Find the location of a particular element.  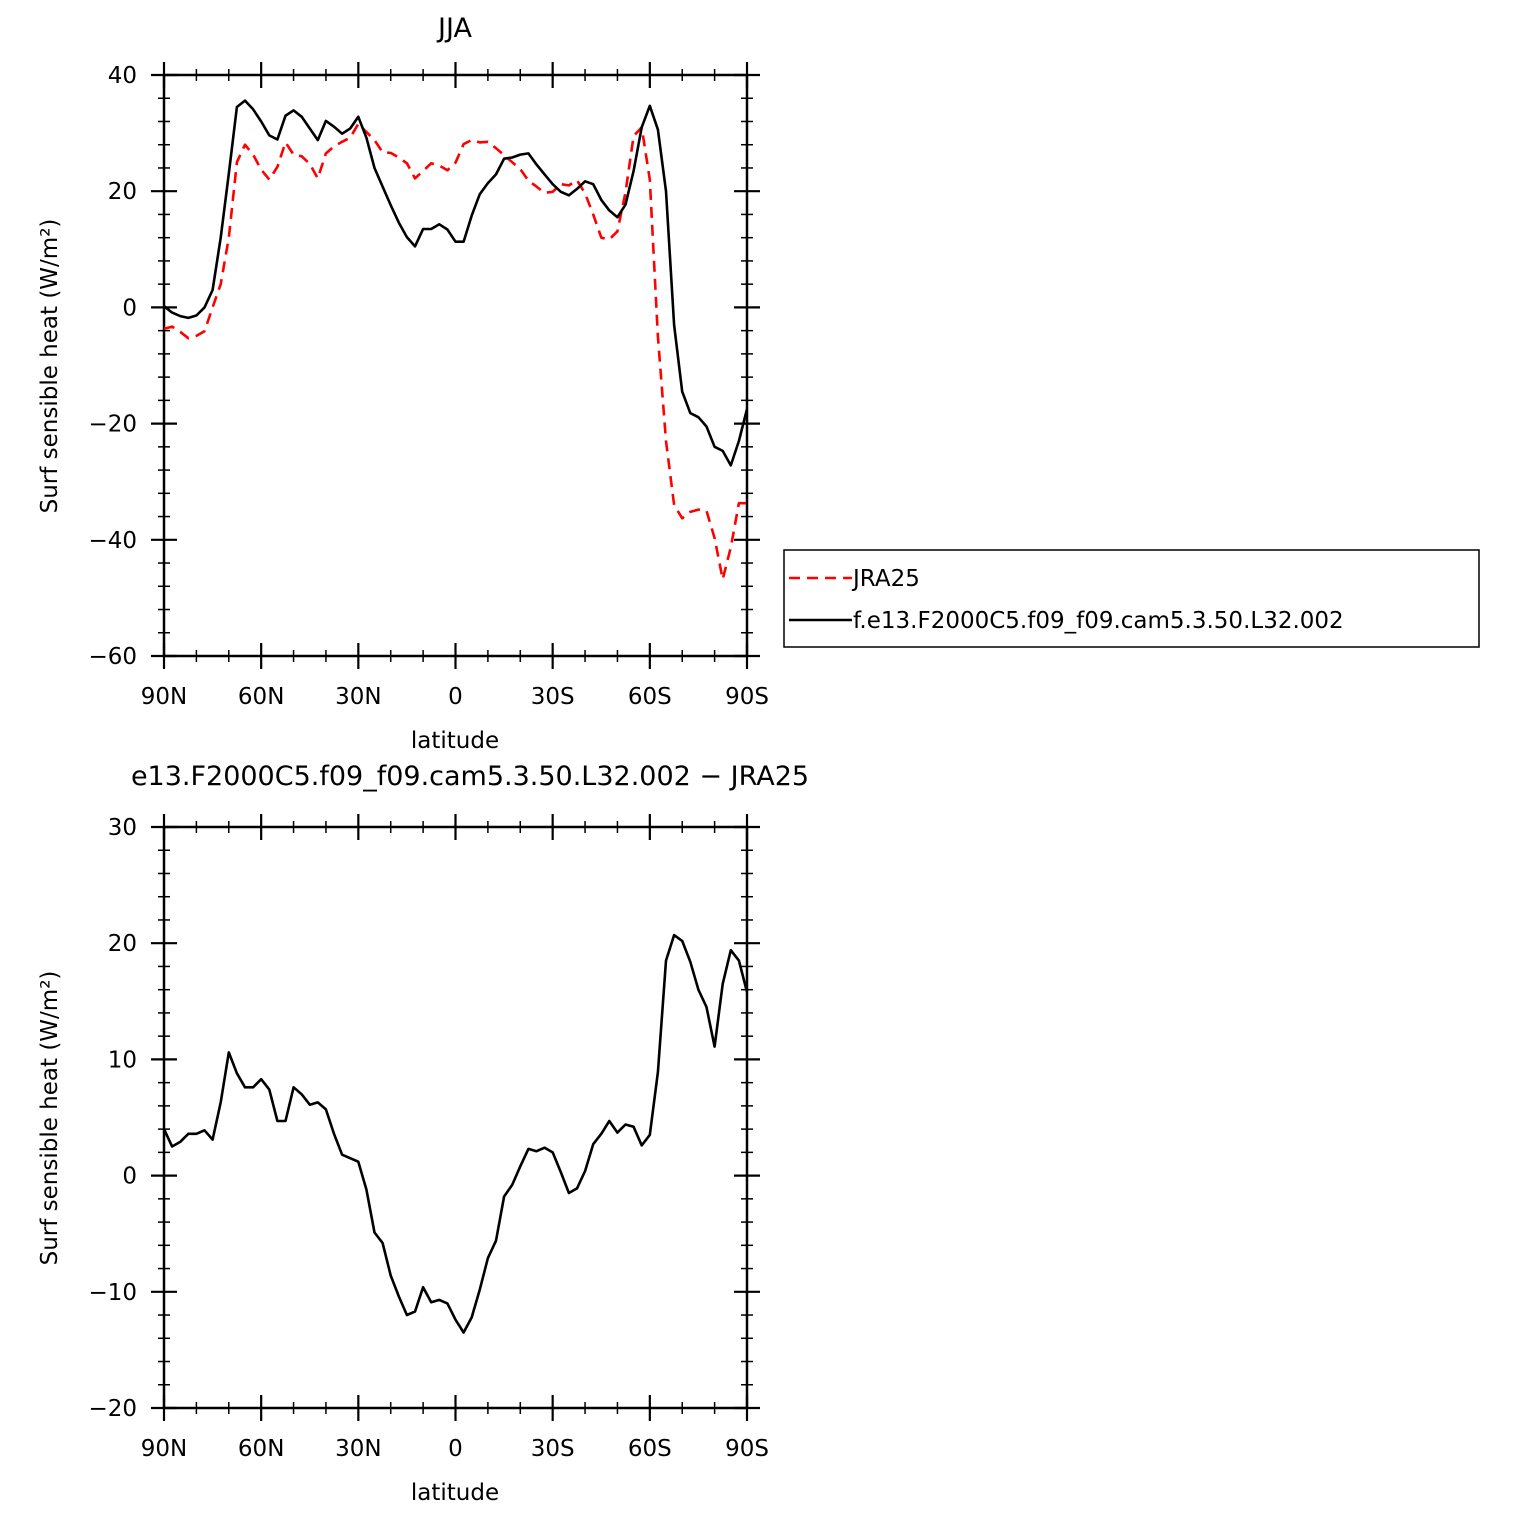

top-ytick-label: −20 is located at coordinates (112, 425).